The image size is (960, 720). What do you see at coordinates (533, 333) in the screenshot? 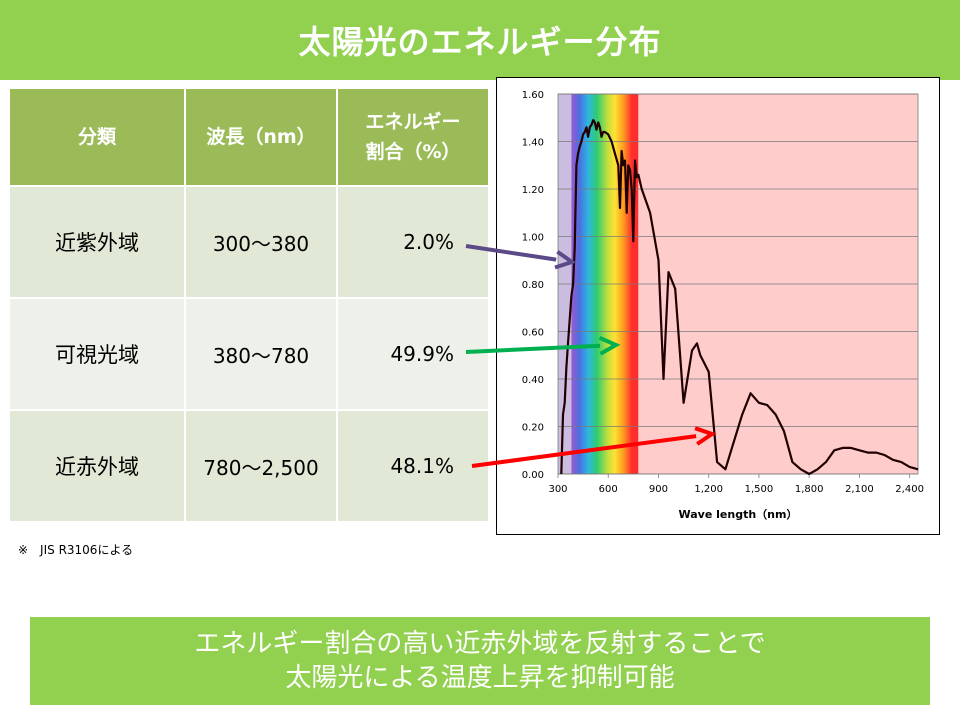
I see `y-tick-label: 0.60` at bounding box center [533, 333].